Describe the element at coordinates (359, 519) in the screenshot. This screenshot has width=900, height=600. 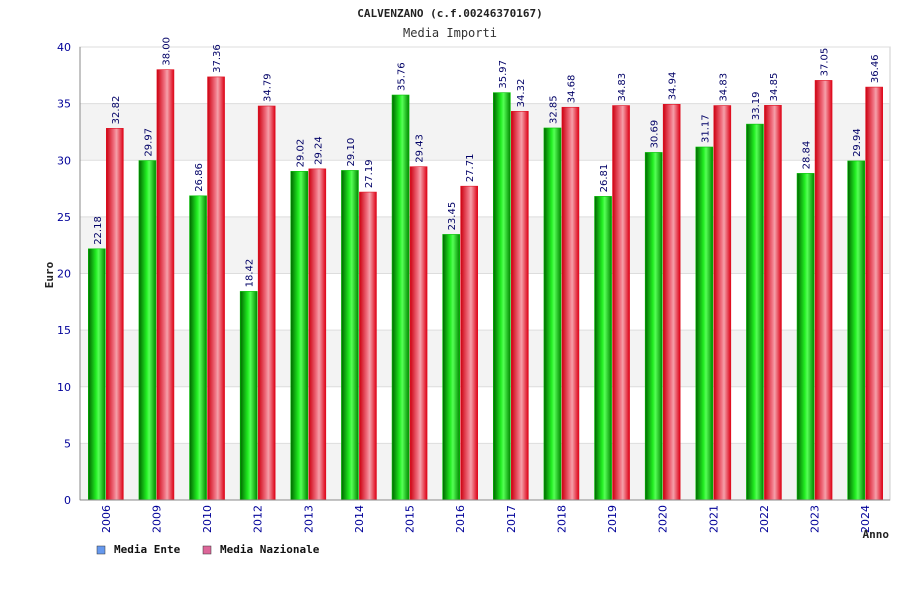
I see `x-tick-label: 2014` at that location.